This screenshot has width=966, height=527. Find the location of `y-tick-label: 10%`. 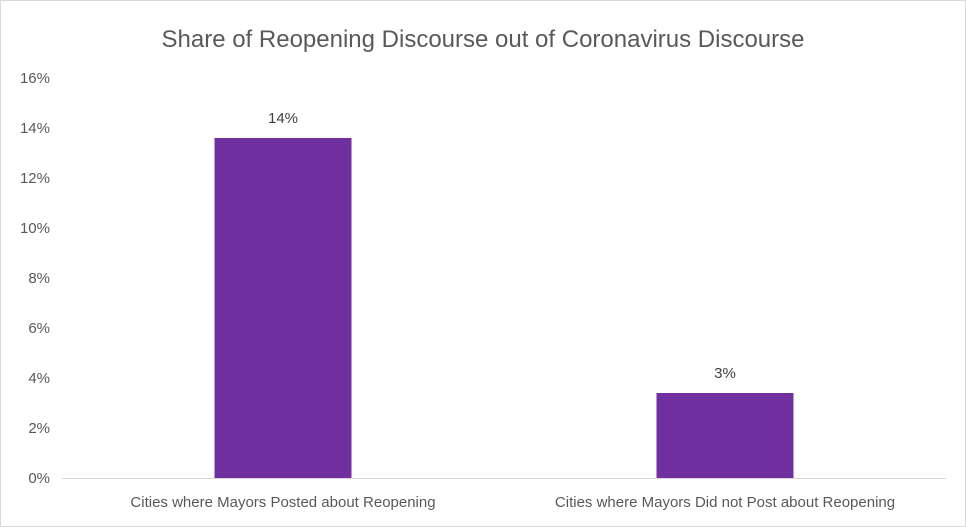

y-tick-label: 10% is located at coordinates (35, 228).